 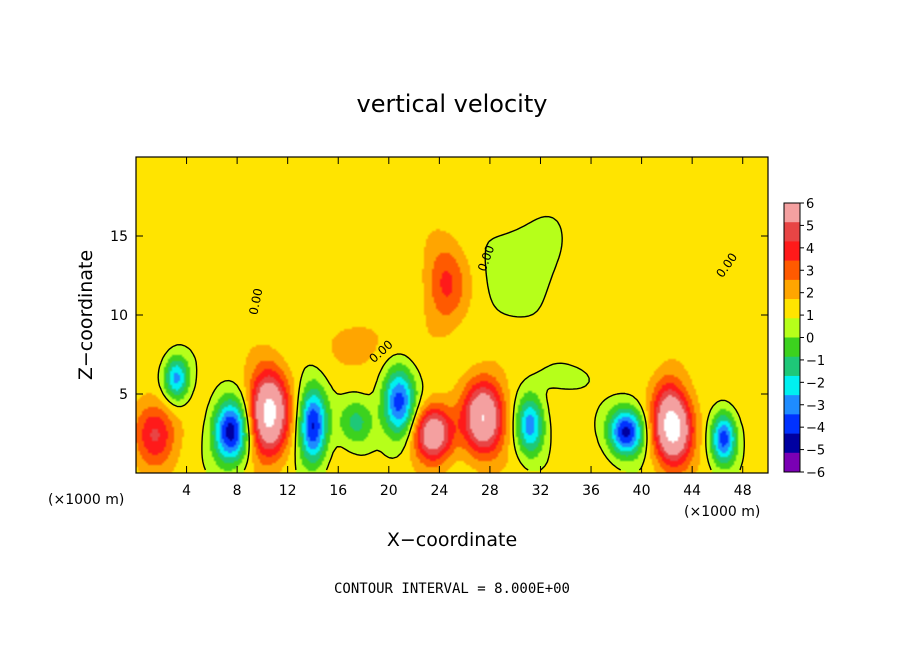 I want to click on colorbar-tick-label: 0, so click(x=810, y=339).